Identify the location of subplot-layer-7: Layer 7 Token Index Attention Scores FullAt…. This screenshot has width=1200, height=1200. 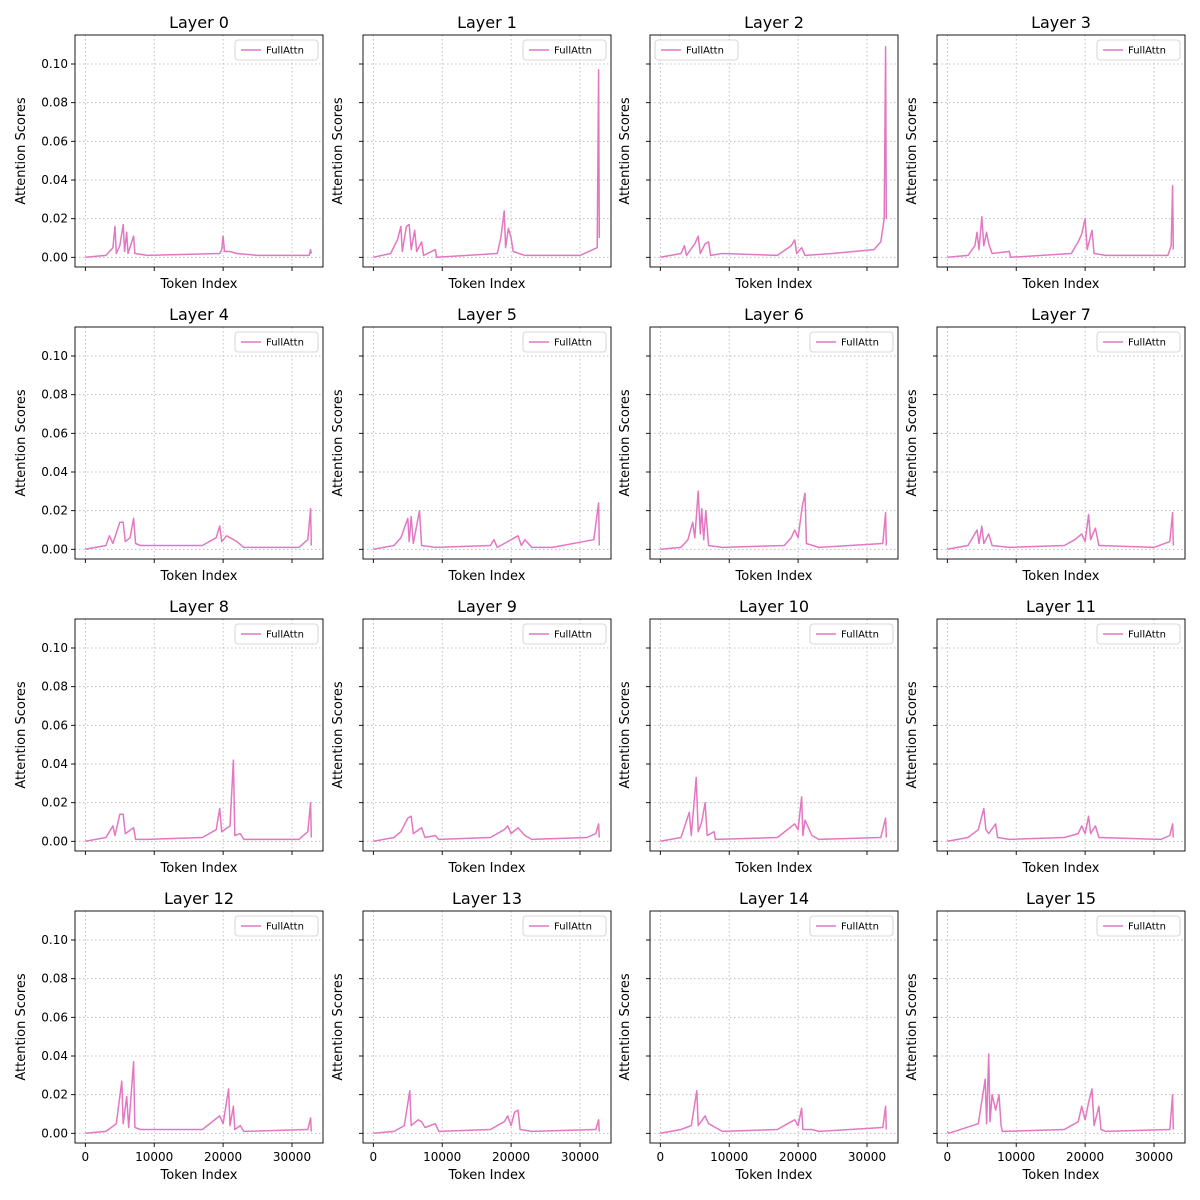
(1045, 444).